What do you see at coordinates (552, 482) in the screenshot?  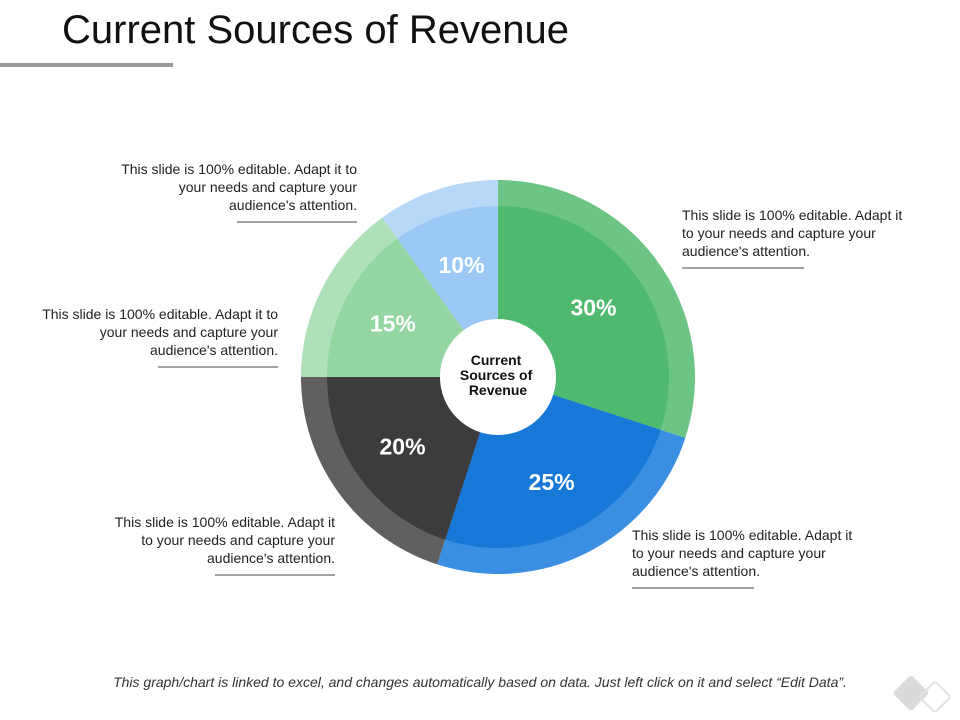 I see `pie-slice-label: 25%` at bounding box center [552, 482].